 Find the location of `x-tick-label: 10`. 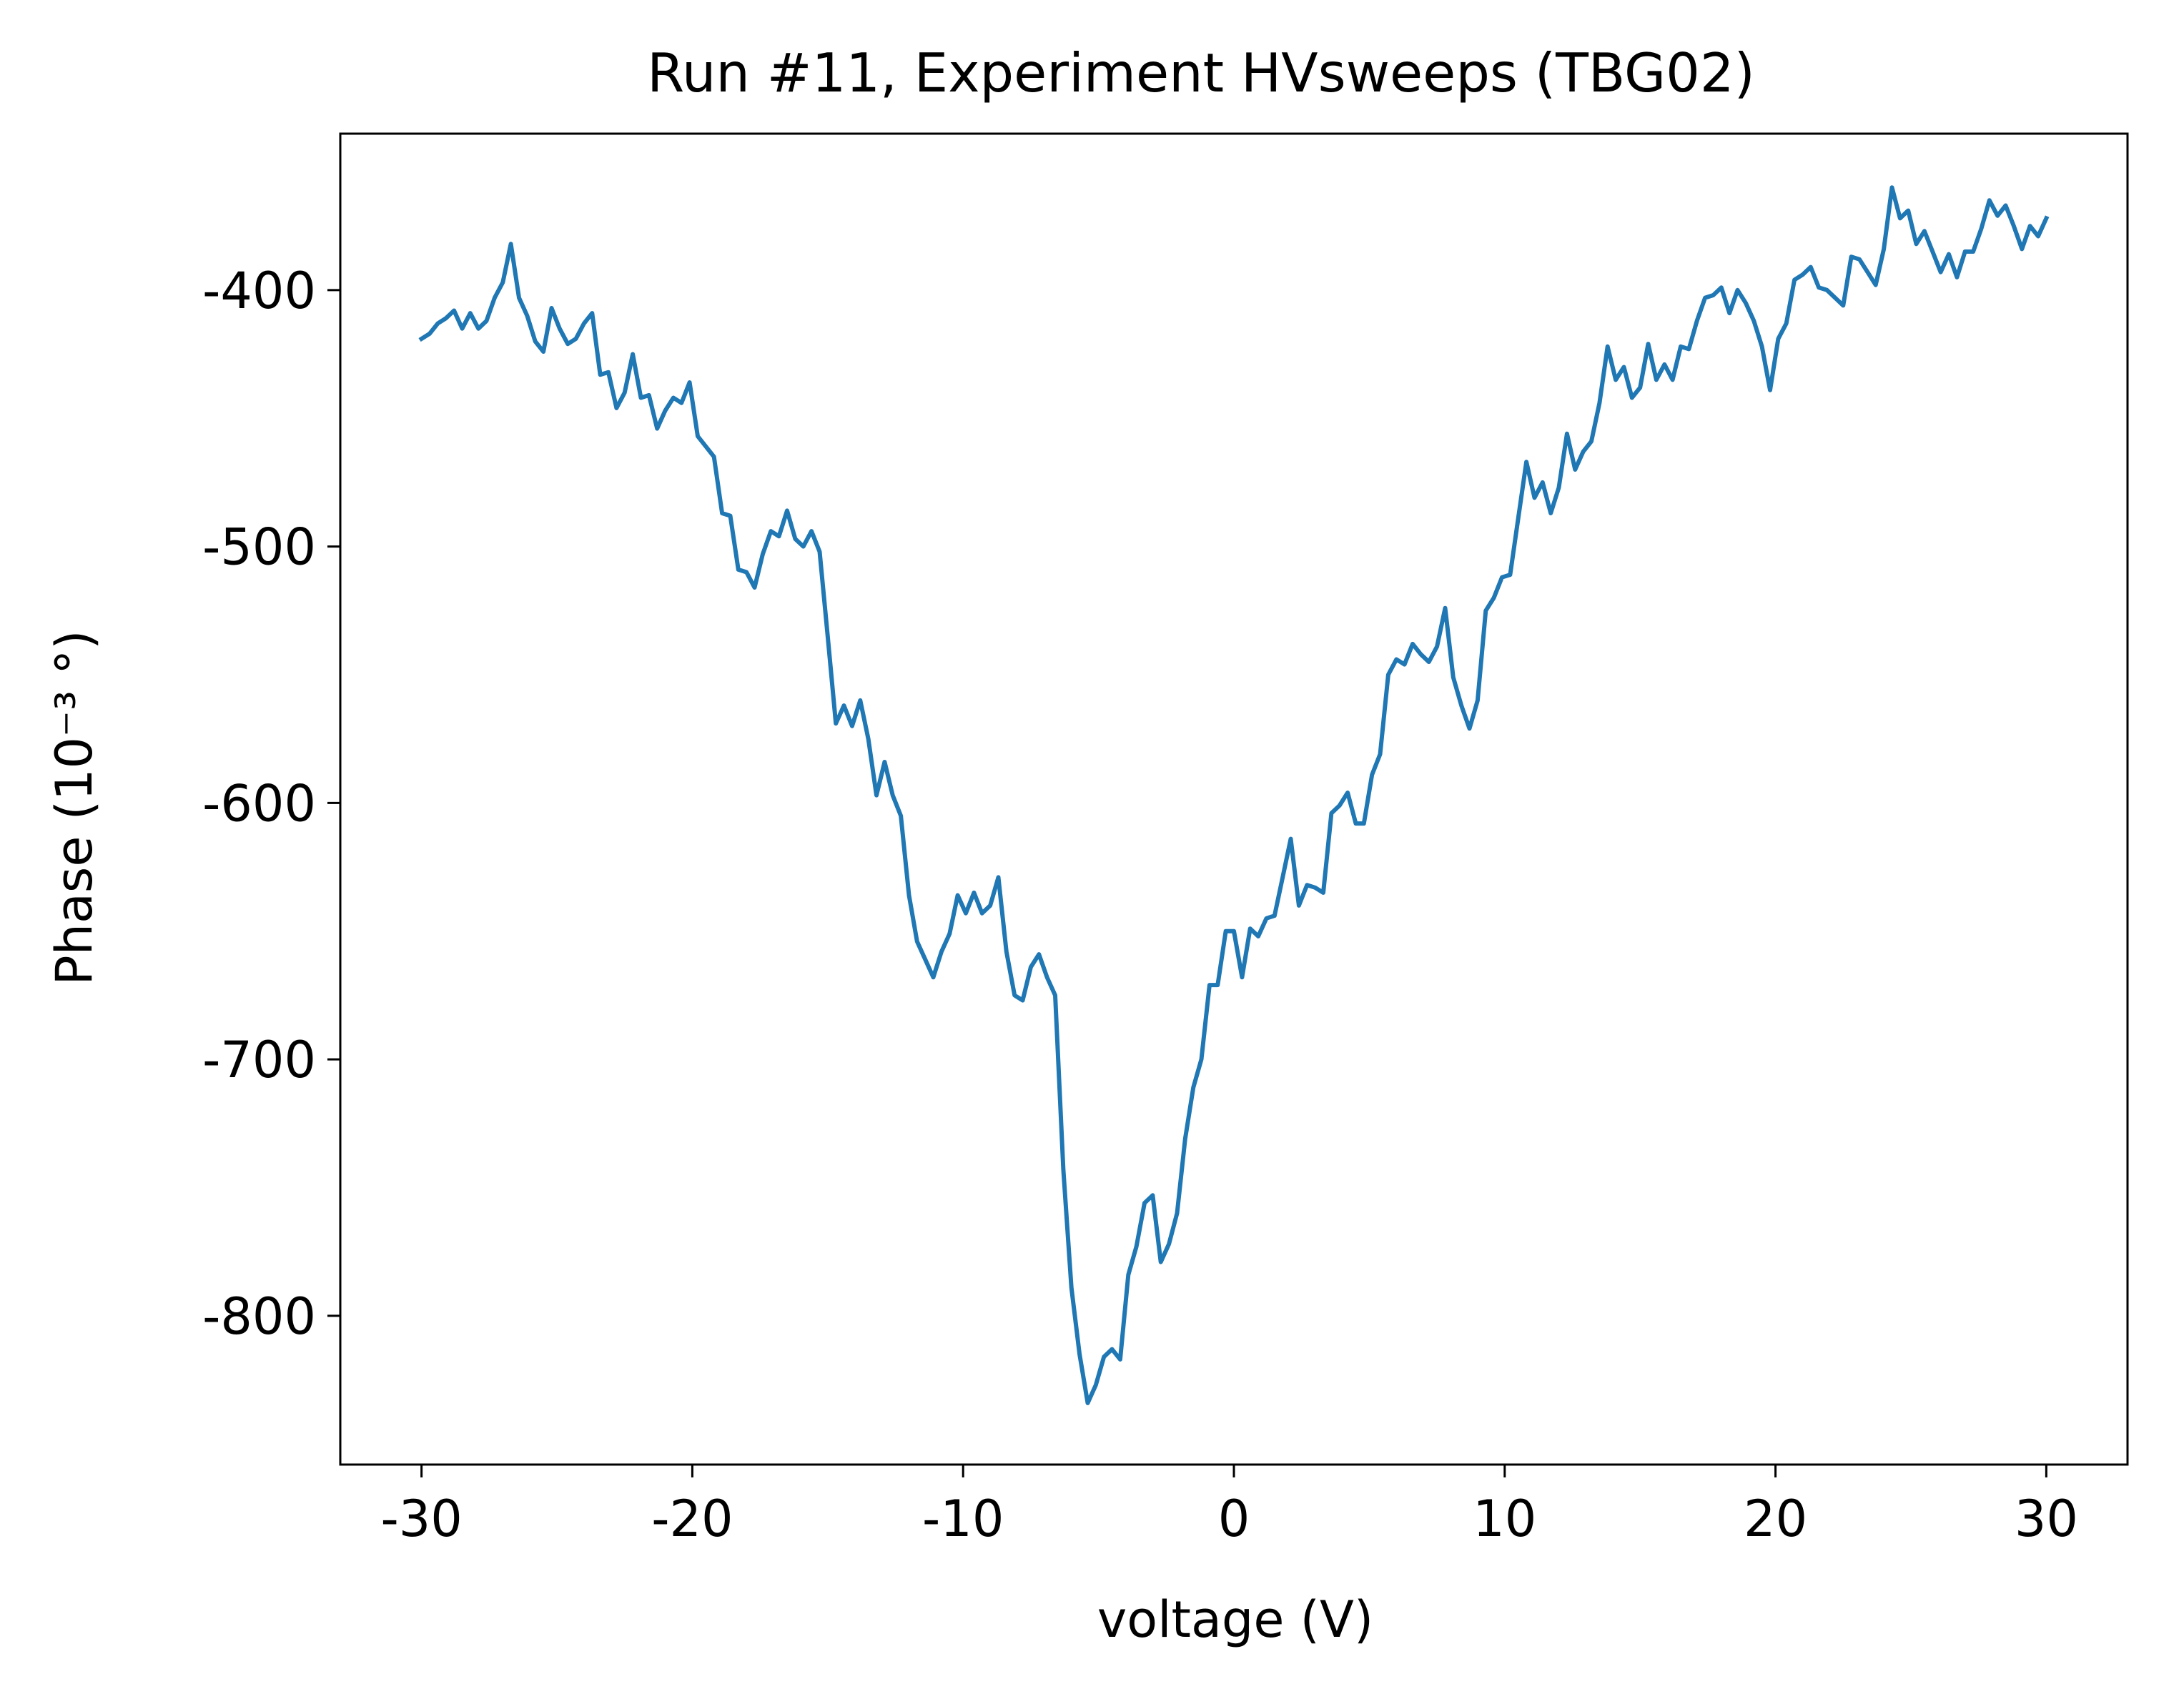

x-tick-label: 10 is located at coordinates (1504, 1519).